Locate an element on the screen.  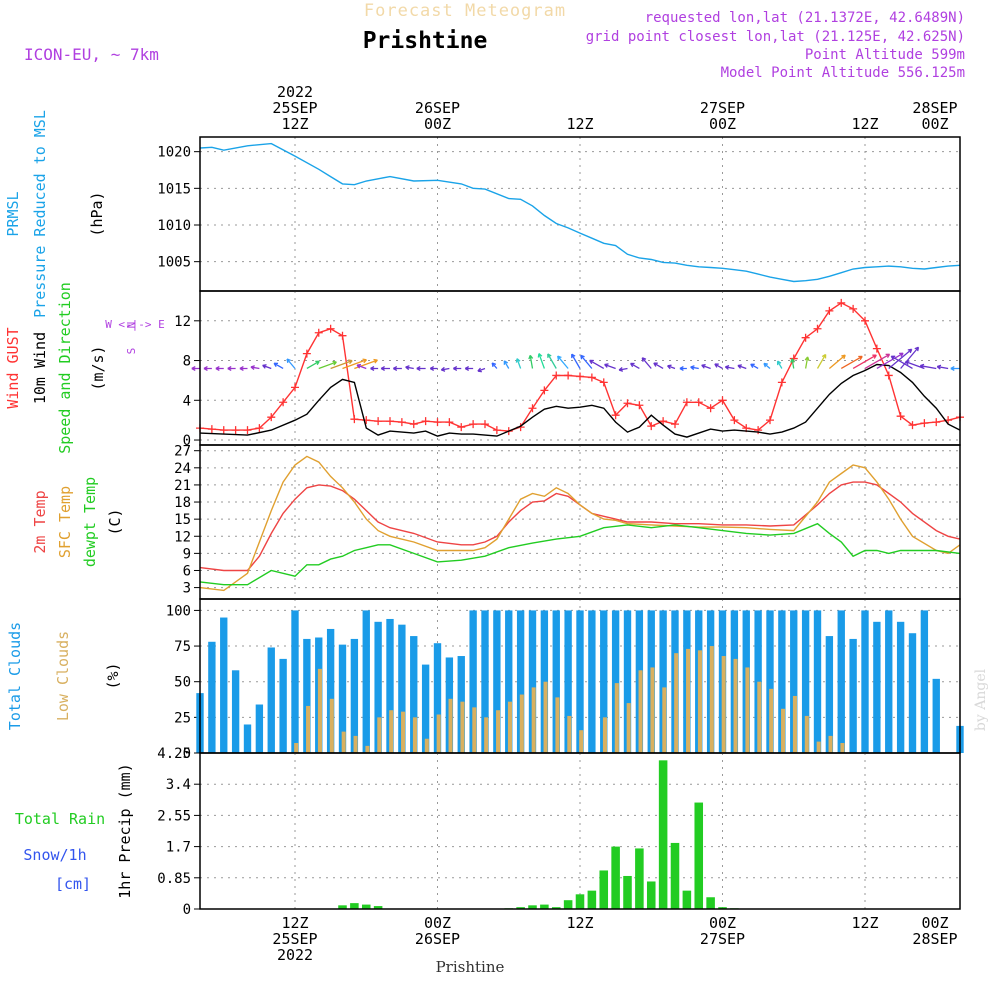
compass-south: S is located at coordinates (131, 351).